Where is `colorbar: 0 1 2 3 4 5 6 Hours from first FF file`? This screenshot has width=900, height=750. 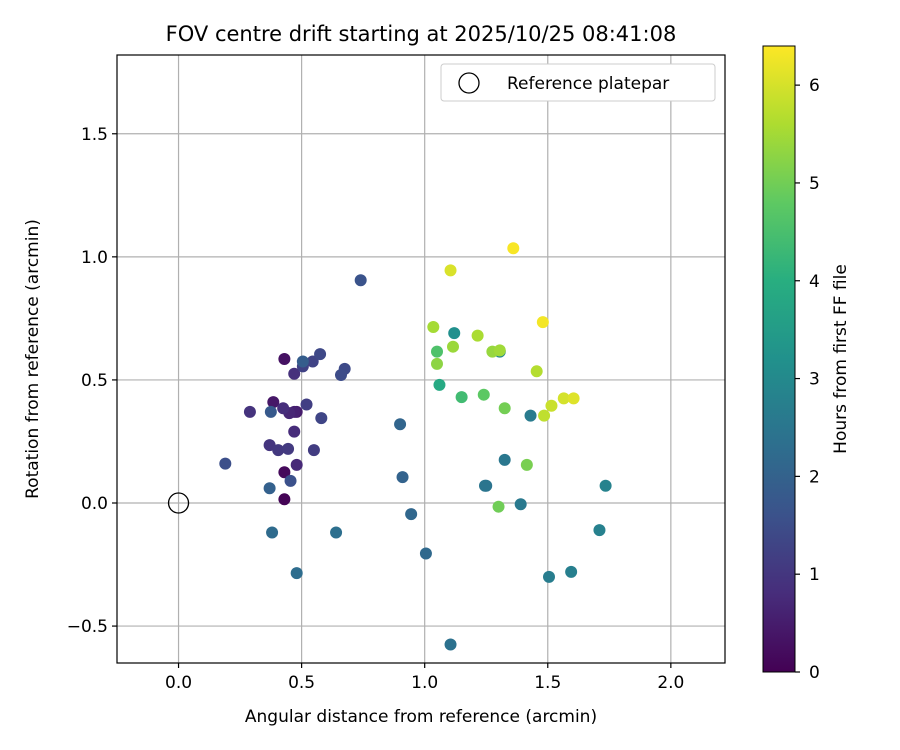
colorbar: 0 1 2 3 4 5 6 Hours from first FF file is located at coordinates (806, 364).